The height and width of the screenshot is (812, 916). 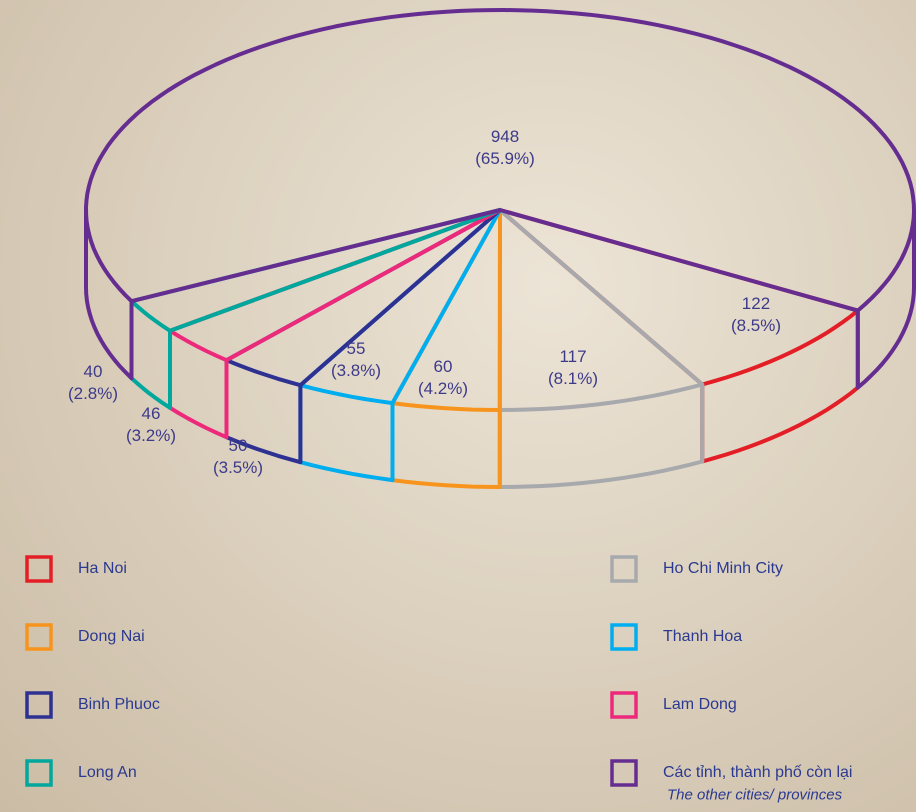 What do you see at coordinates (238, 456) in the screenshot?
I see `data-label: 50 (3.5%)` at bounding box center [238, 456].